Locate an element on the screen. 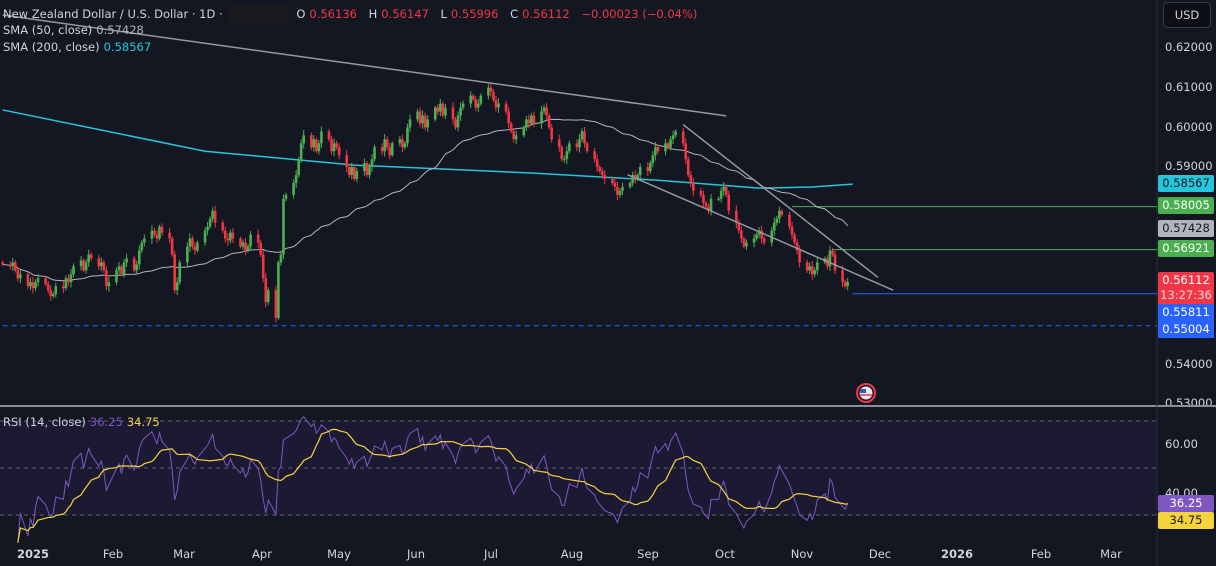  last-price-badge: 0.56112 13:27:36 is located at coordinates (1186, 288).